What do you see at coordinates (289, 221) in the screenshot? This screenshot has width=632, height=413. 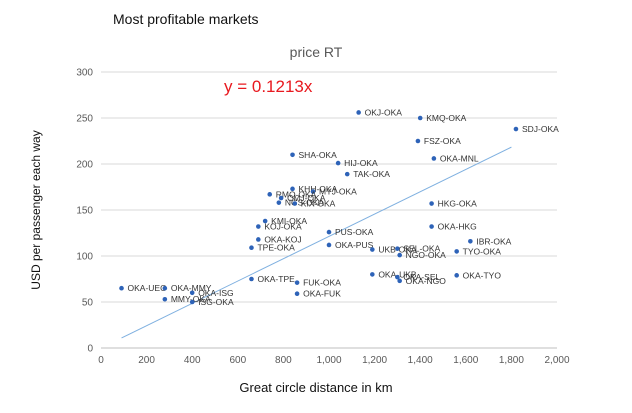 I see `data-point-label: KMI-OKA` at bounding box center [289, 221].